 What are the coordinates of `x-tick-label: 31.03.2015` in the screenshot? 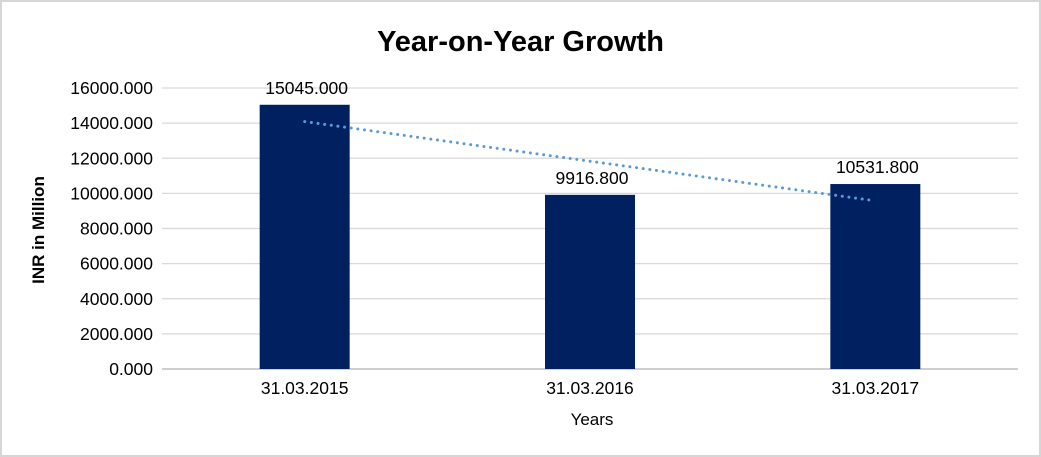 It's located at (305, 388).